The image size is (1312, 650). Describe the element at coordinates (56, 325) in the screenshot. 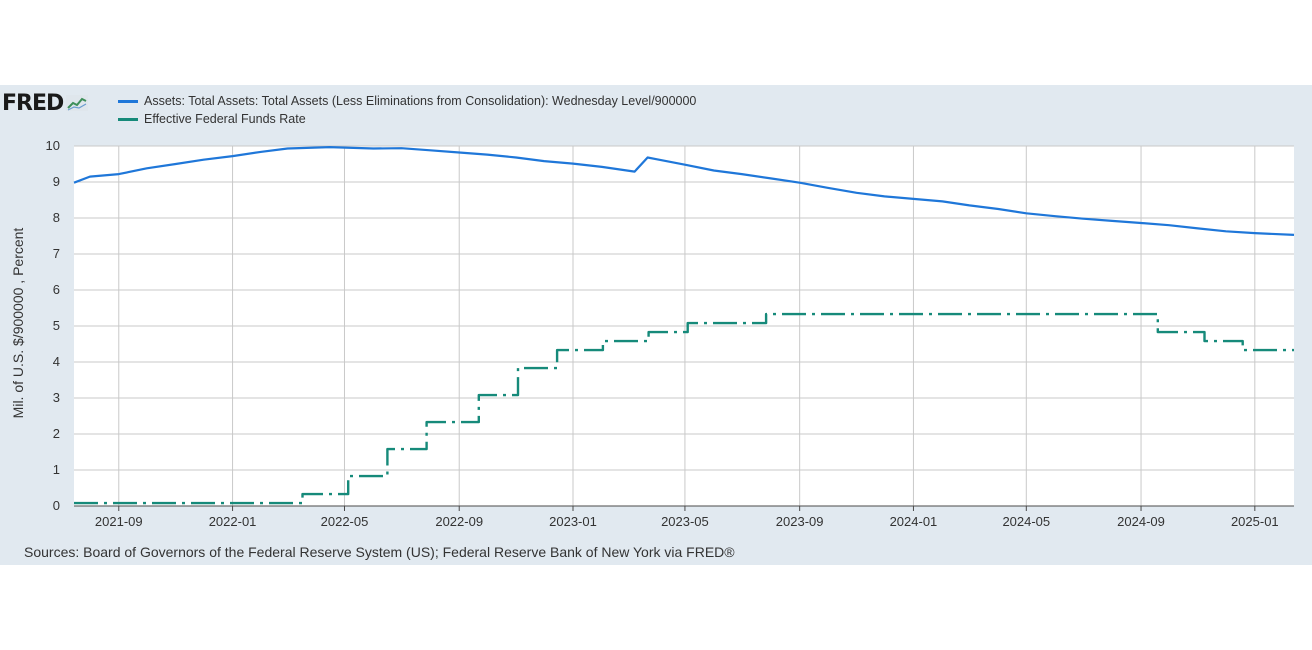

I see `y-tick-label: 5` at that location.